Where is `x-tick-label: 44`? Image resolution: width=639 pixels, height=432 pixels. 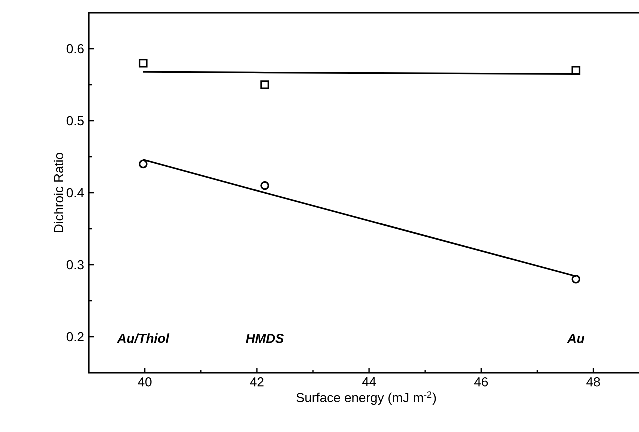 x-tick-label: 44 is located at coordinates (369, 382).